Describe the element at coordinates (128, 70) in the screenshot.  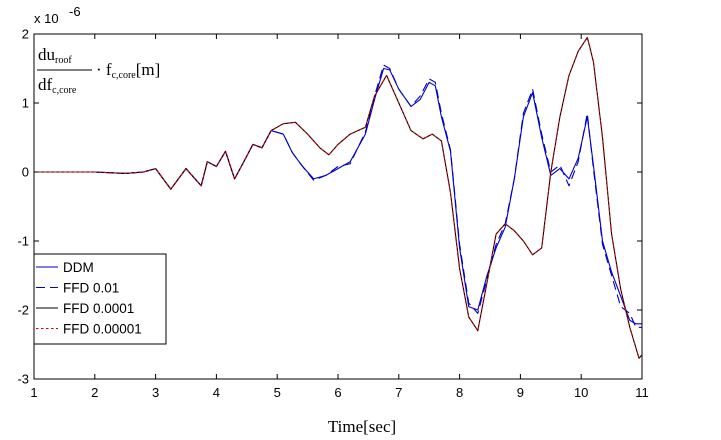
I see `annotation-tail: · fc,core[m]` at that location.